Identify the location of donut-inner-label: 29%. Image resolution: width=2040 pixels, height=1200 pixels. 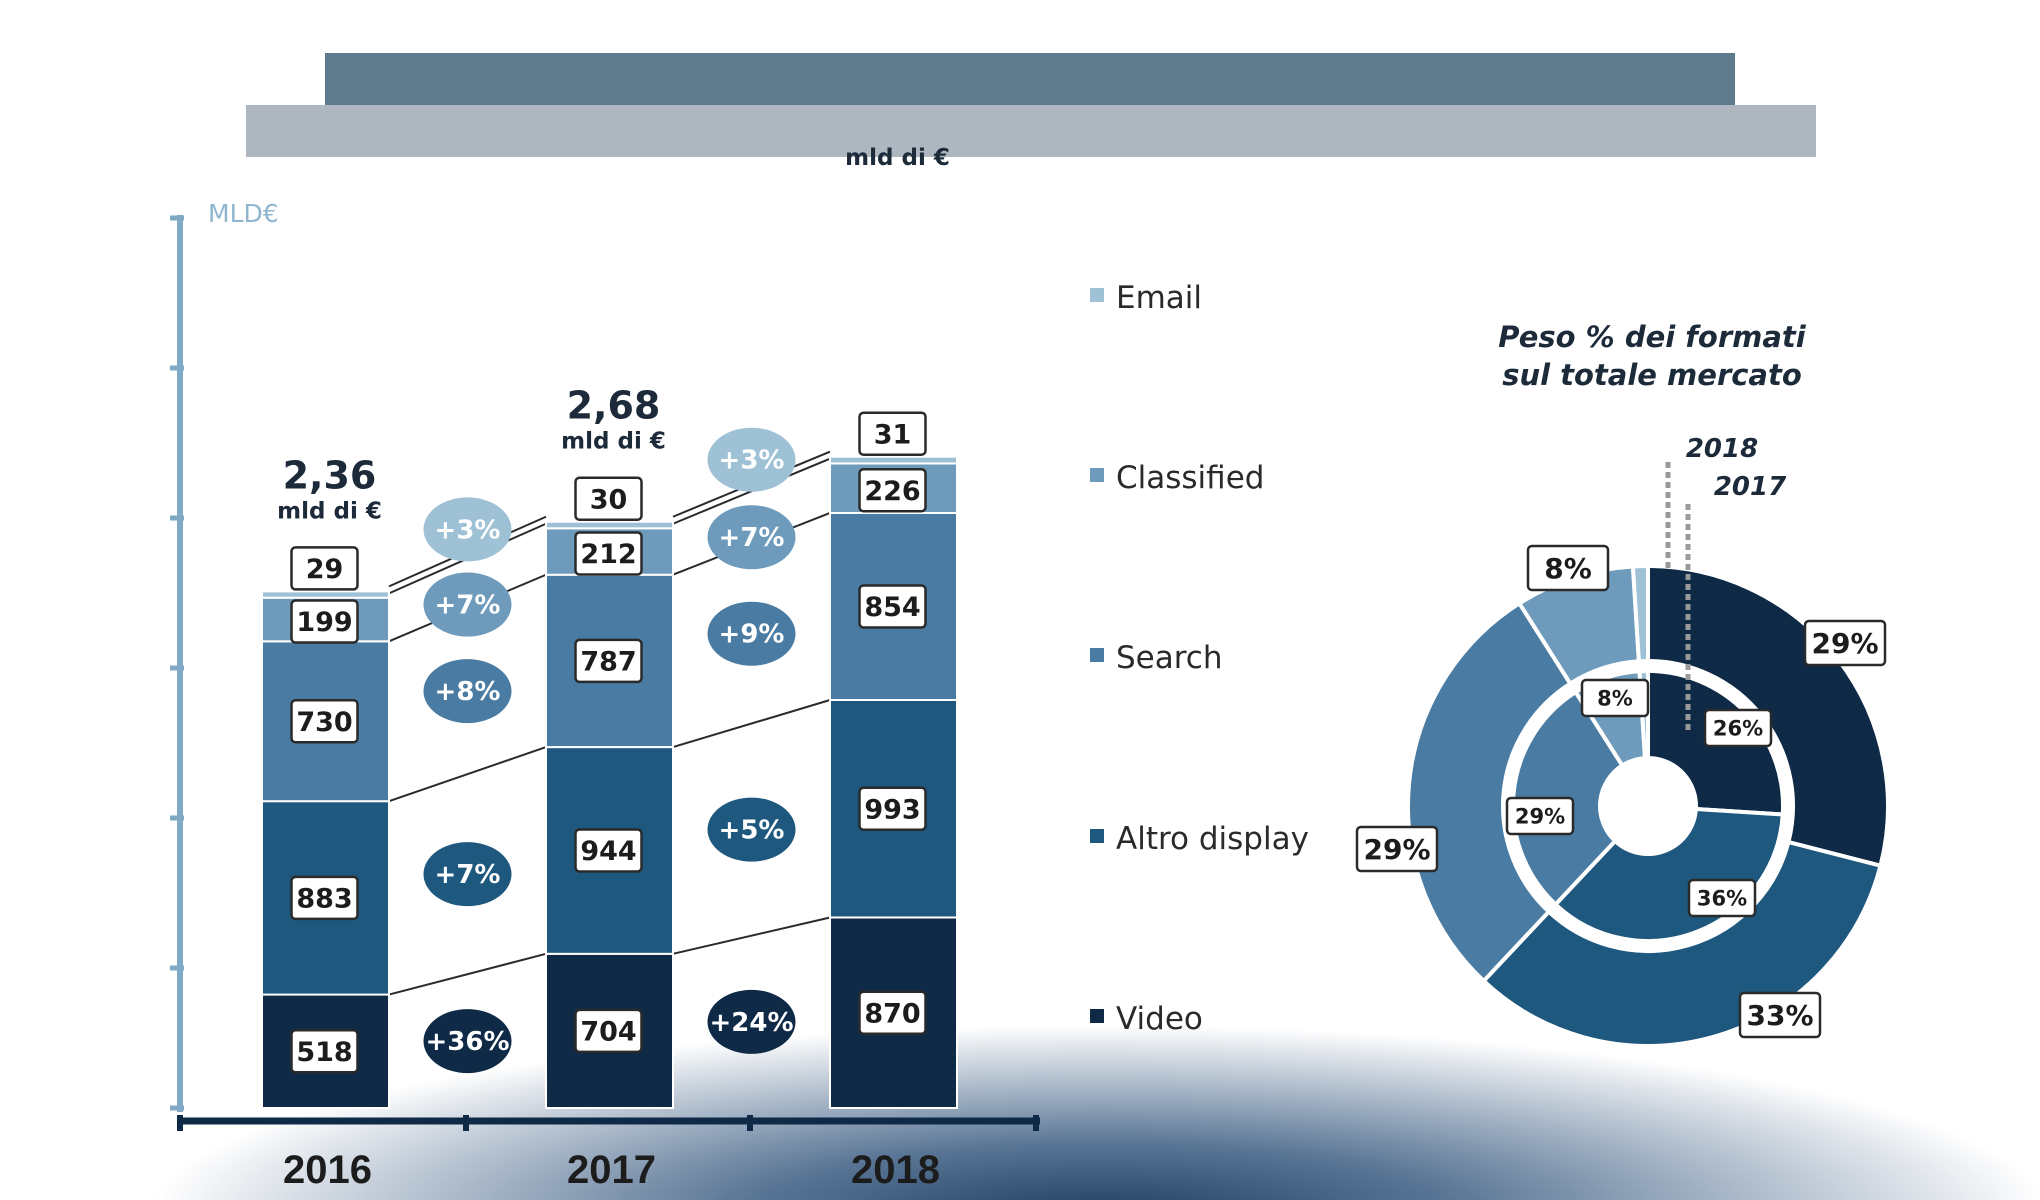
(1540, 816).